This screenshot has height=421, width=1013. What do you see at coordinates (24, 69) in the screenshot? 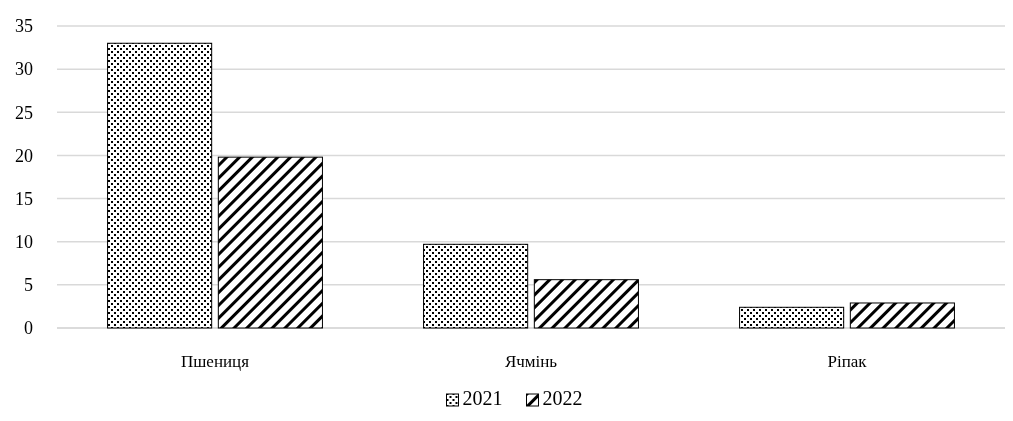
I see `y-tick-label: 30` at bounding box center [24, 69].